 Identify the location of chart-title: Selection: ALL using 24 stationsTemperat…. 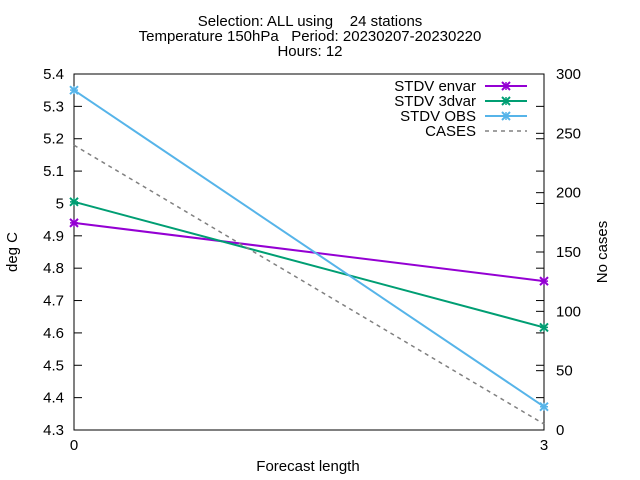
(310, 36).